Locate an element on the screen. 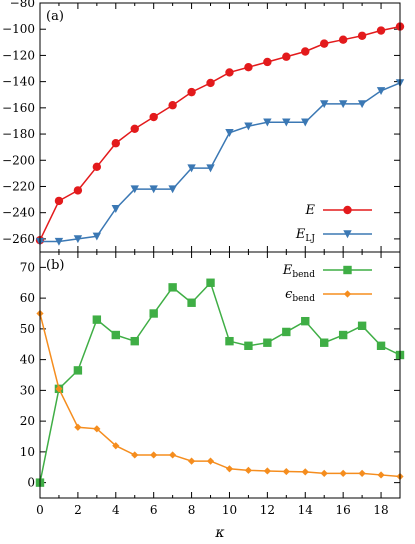  y-tick-label: −100 is located at coordinates (18, 29).